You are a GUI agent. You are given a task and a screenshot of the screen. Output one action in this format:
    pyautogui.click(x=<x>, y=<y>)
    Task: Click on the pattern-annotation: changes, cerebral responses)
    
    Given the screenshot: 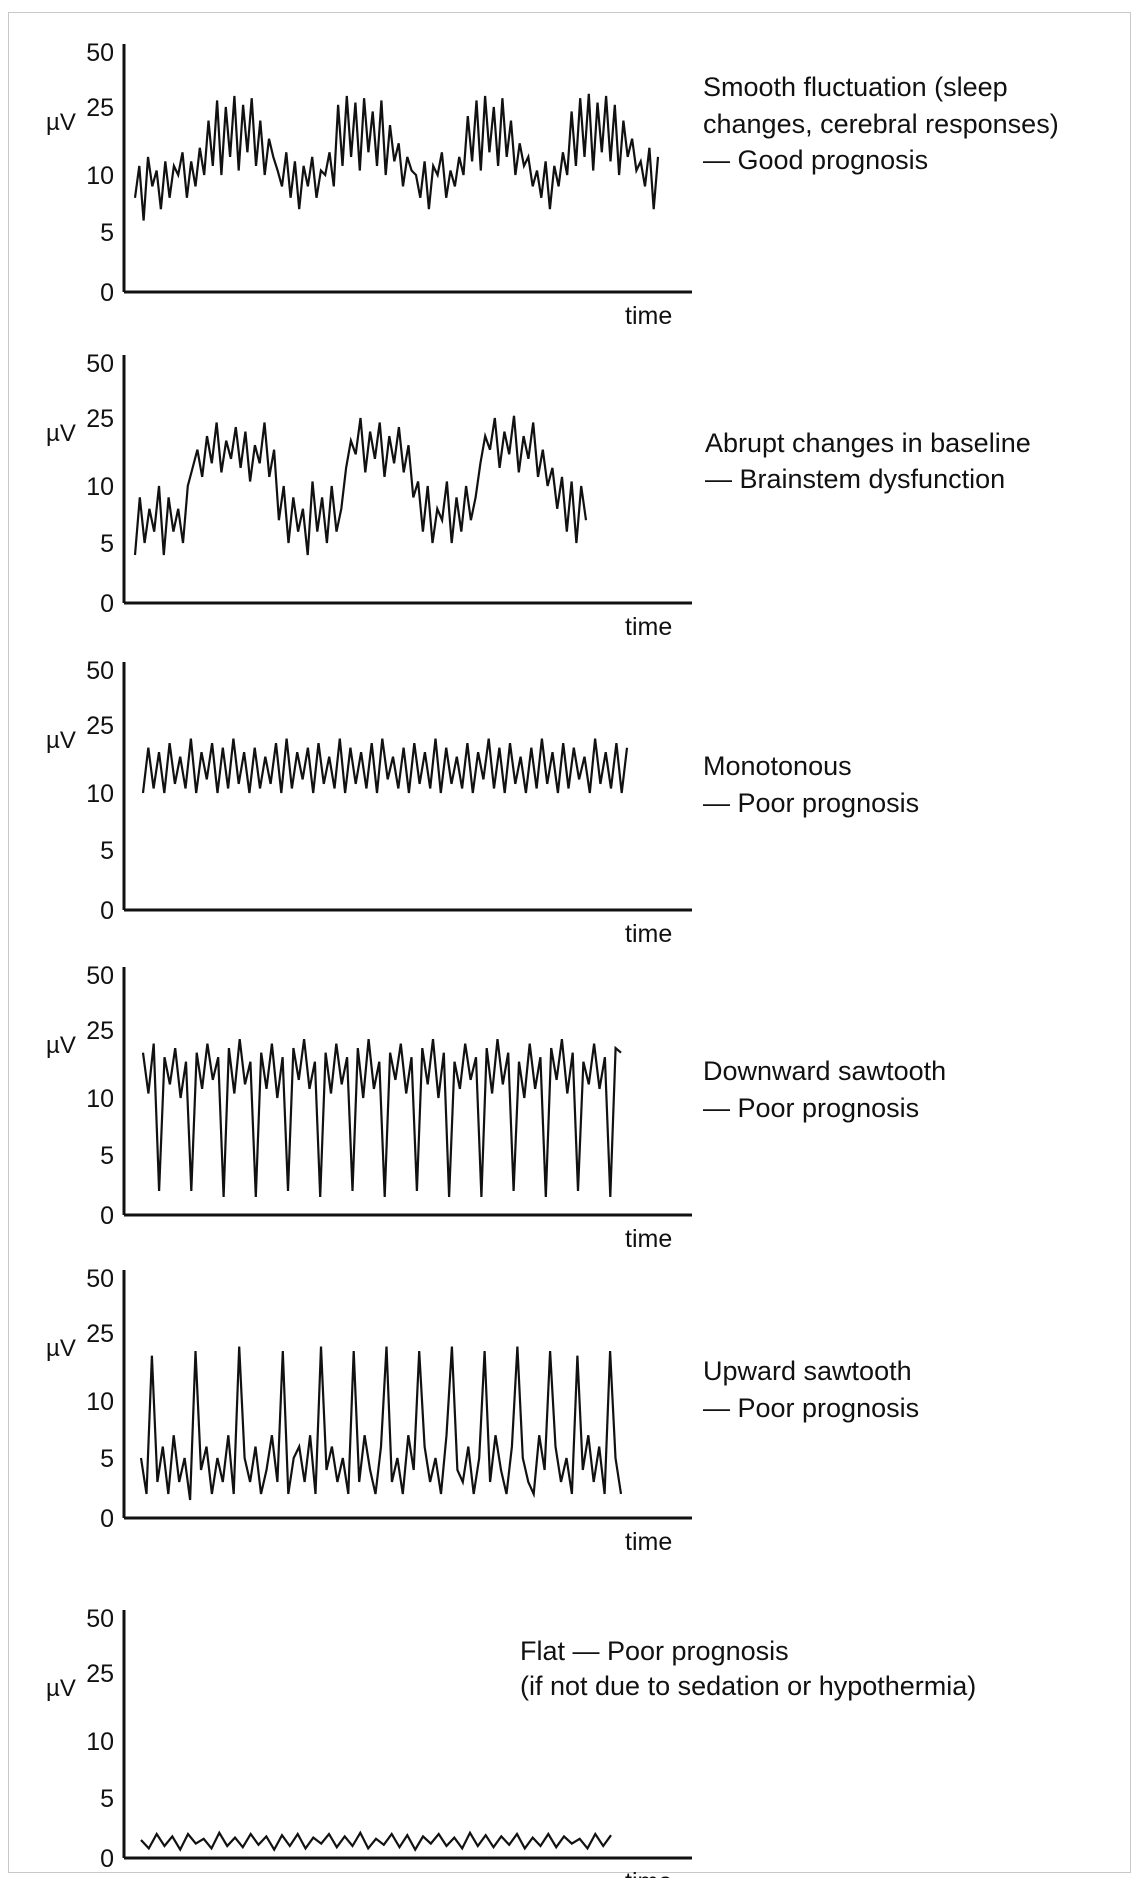 What is the action you would take?
    pyautogui.click(x=881, y=124)
    